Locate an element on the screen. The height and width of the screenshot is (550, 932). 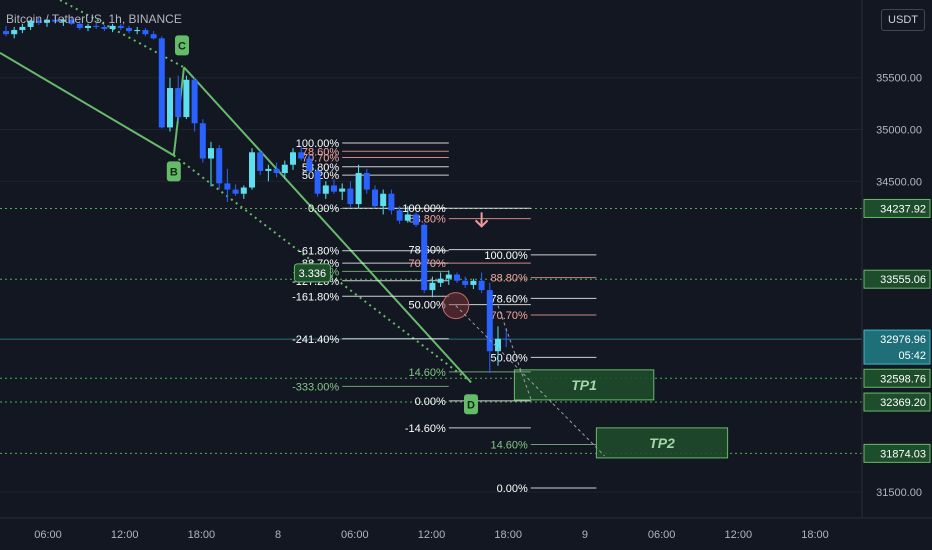
price-axis-countdown: 05:42 is located at coordinates (912, 356).